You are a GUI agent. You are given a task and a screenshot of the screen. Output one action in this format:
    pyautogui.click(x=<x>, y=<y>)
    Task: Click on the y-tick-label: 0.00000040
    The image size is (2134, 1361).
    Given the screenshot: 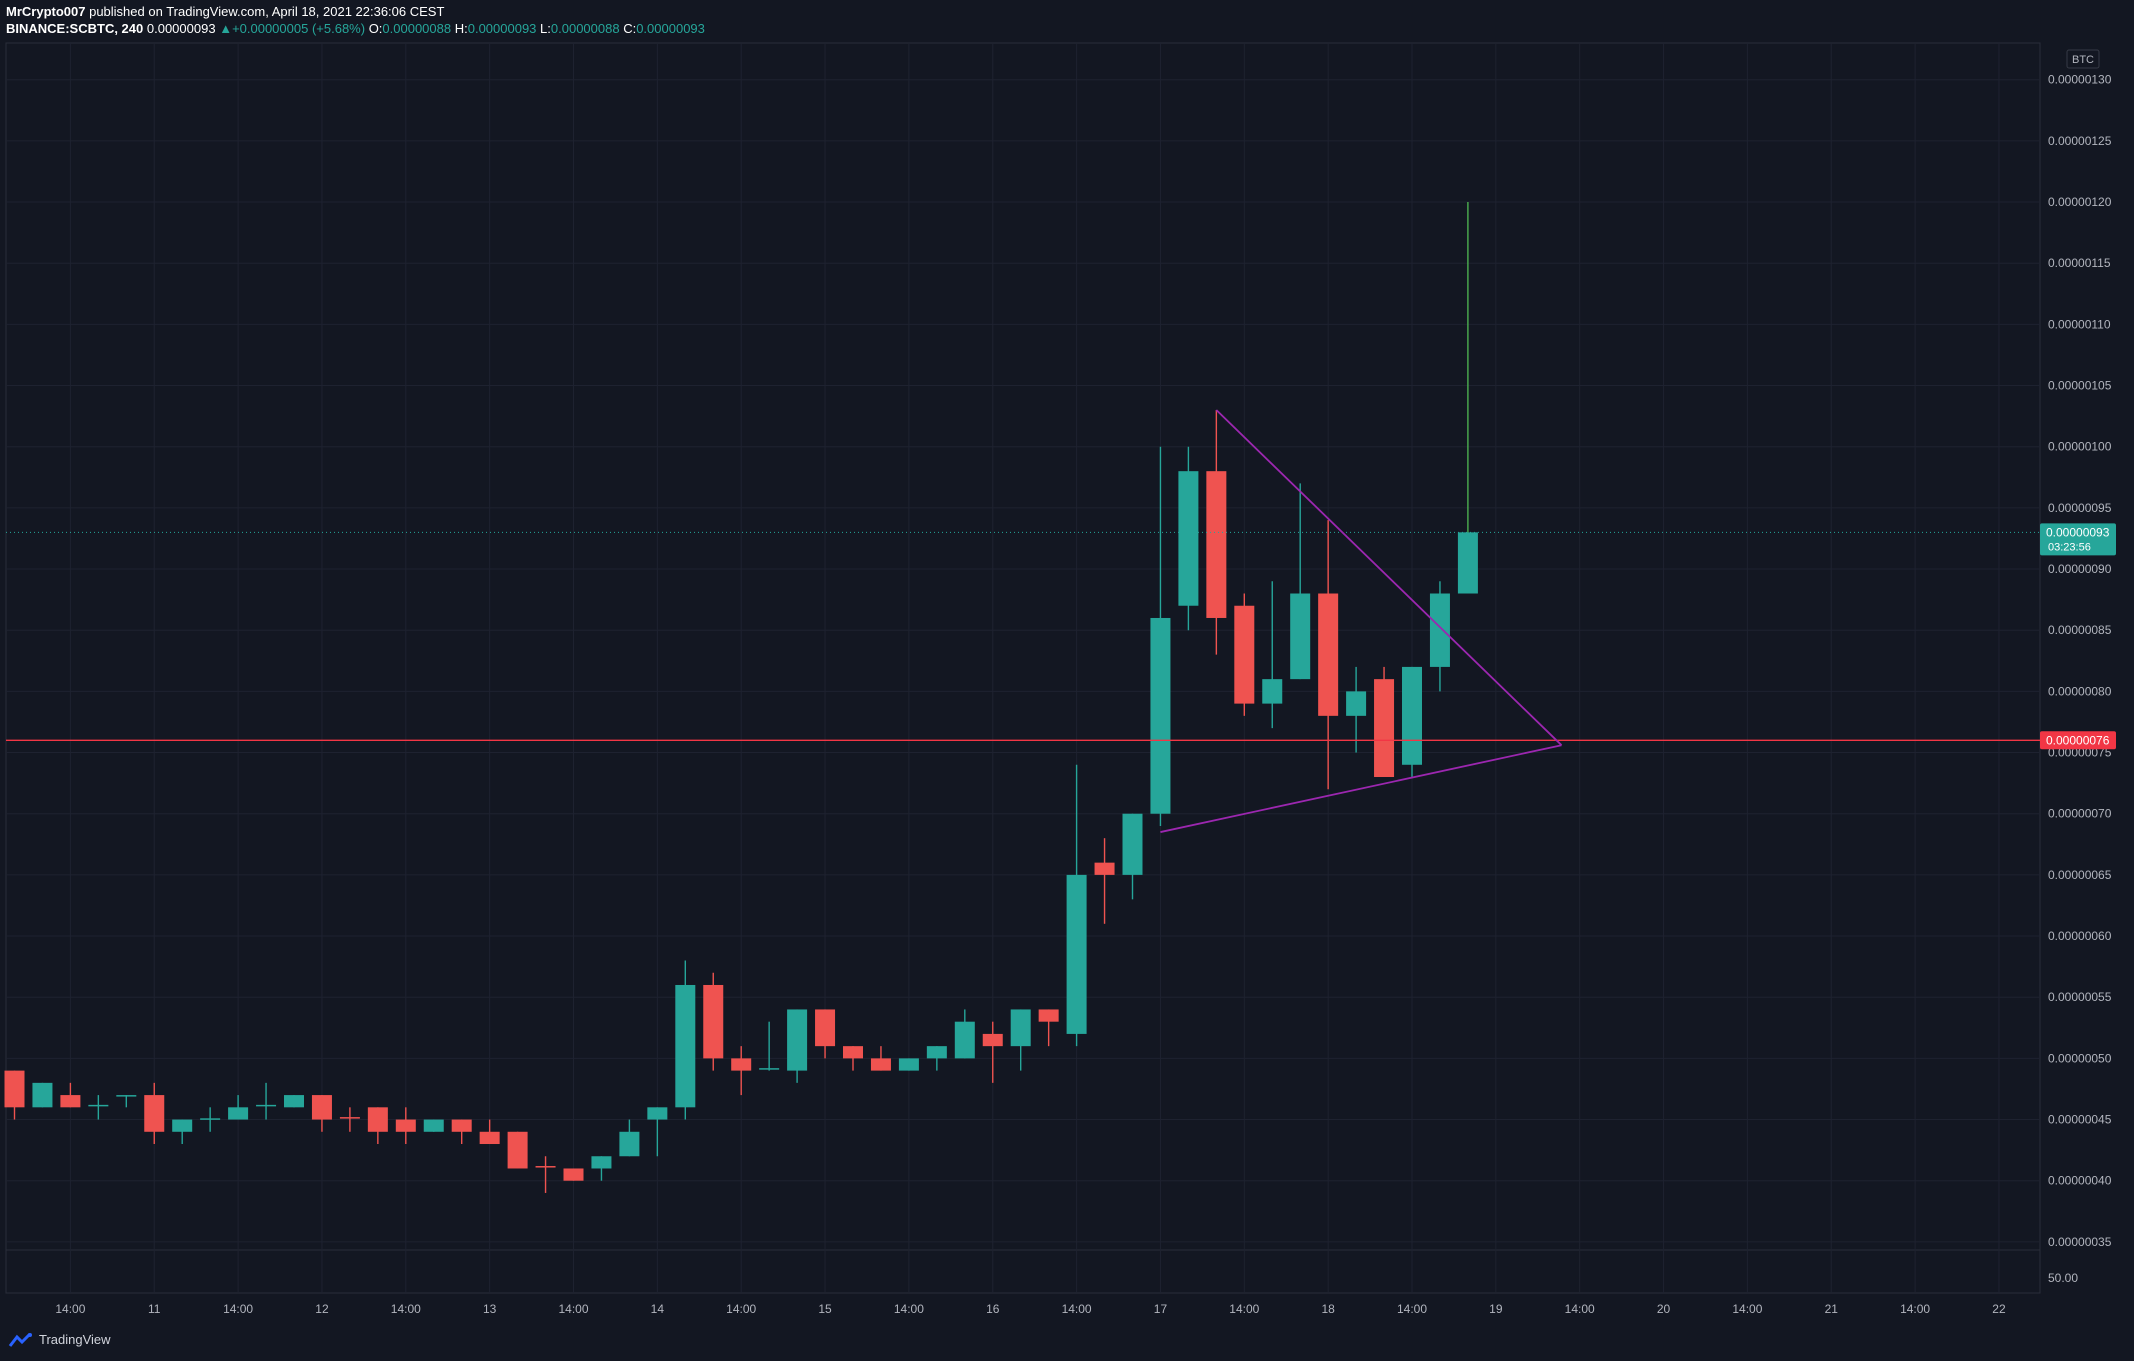 What is the action you would take?
    pyautogui.click(x=2080, y=1181)
    